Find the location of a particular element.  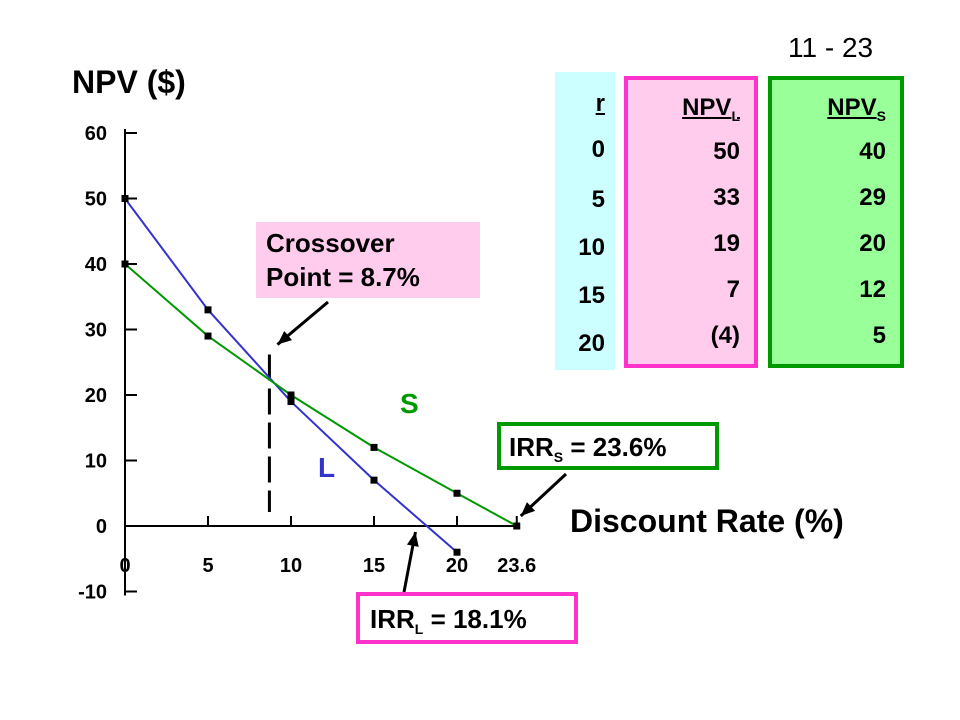

x-tick-label: 5 is located at coordinates (207, 566).